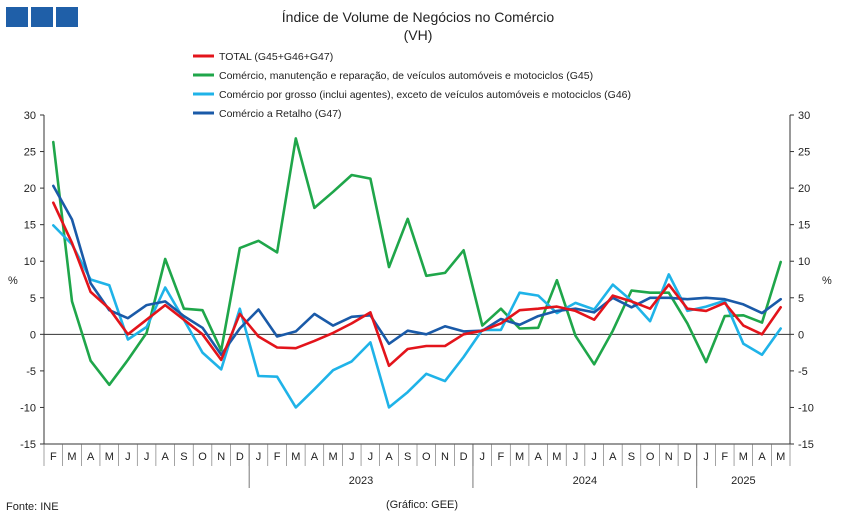  Describe the element at coordinates (32, 507) in the screenshot. I see `source-note: Fonte: INE` at that location.